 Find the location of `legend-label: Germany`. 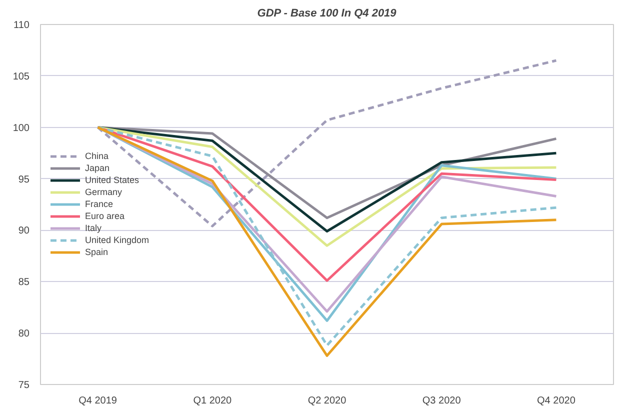

legend-label: Germany is located at coordinates (103, 192).